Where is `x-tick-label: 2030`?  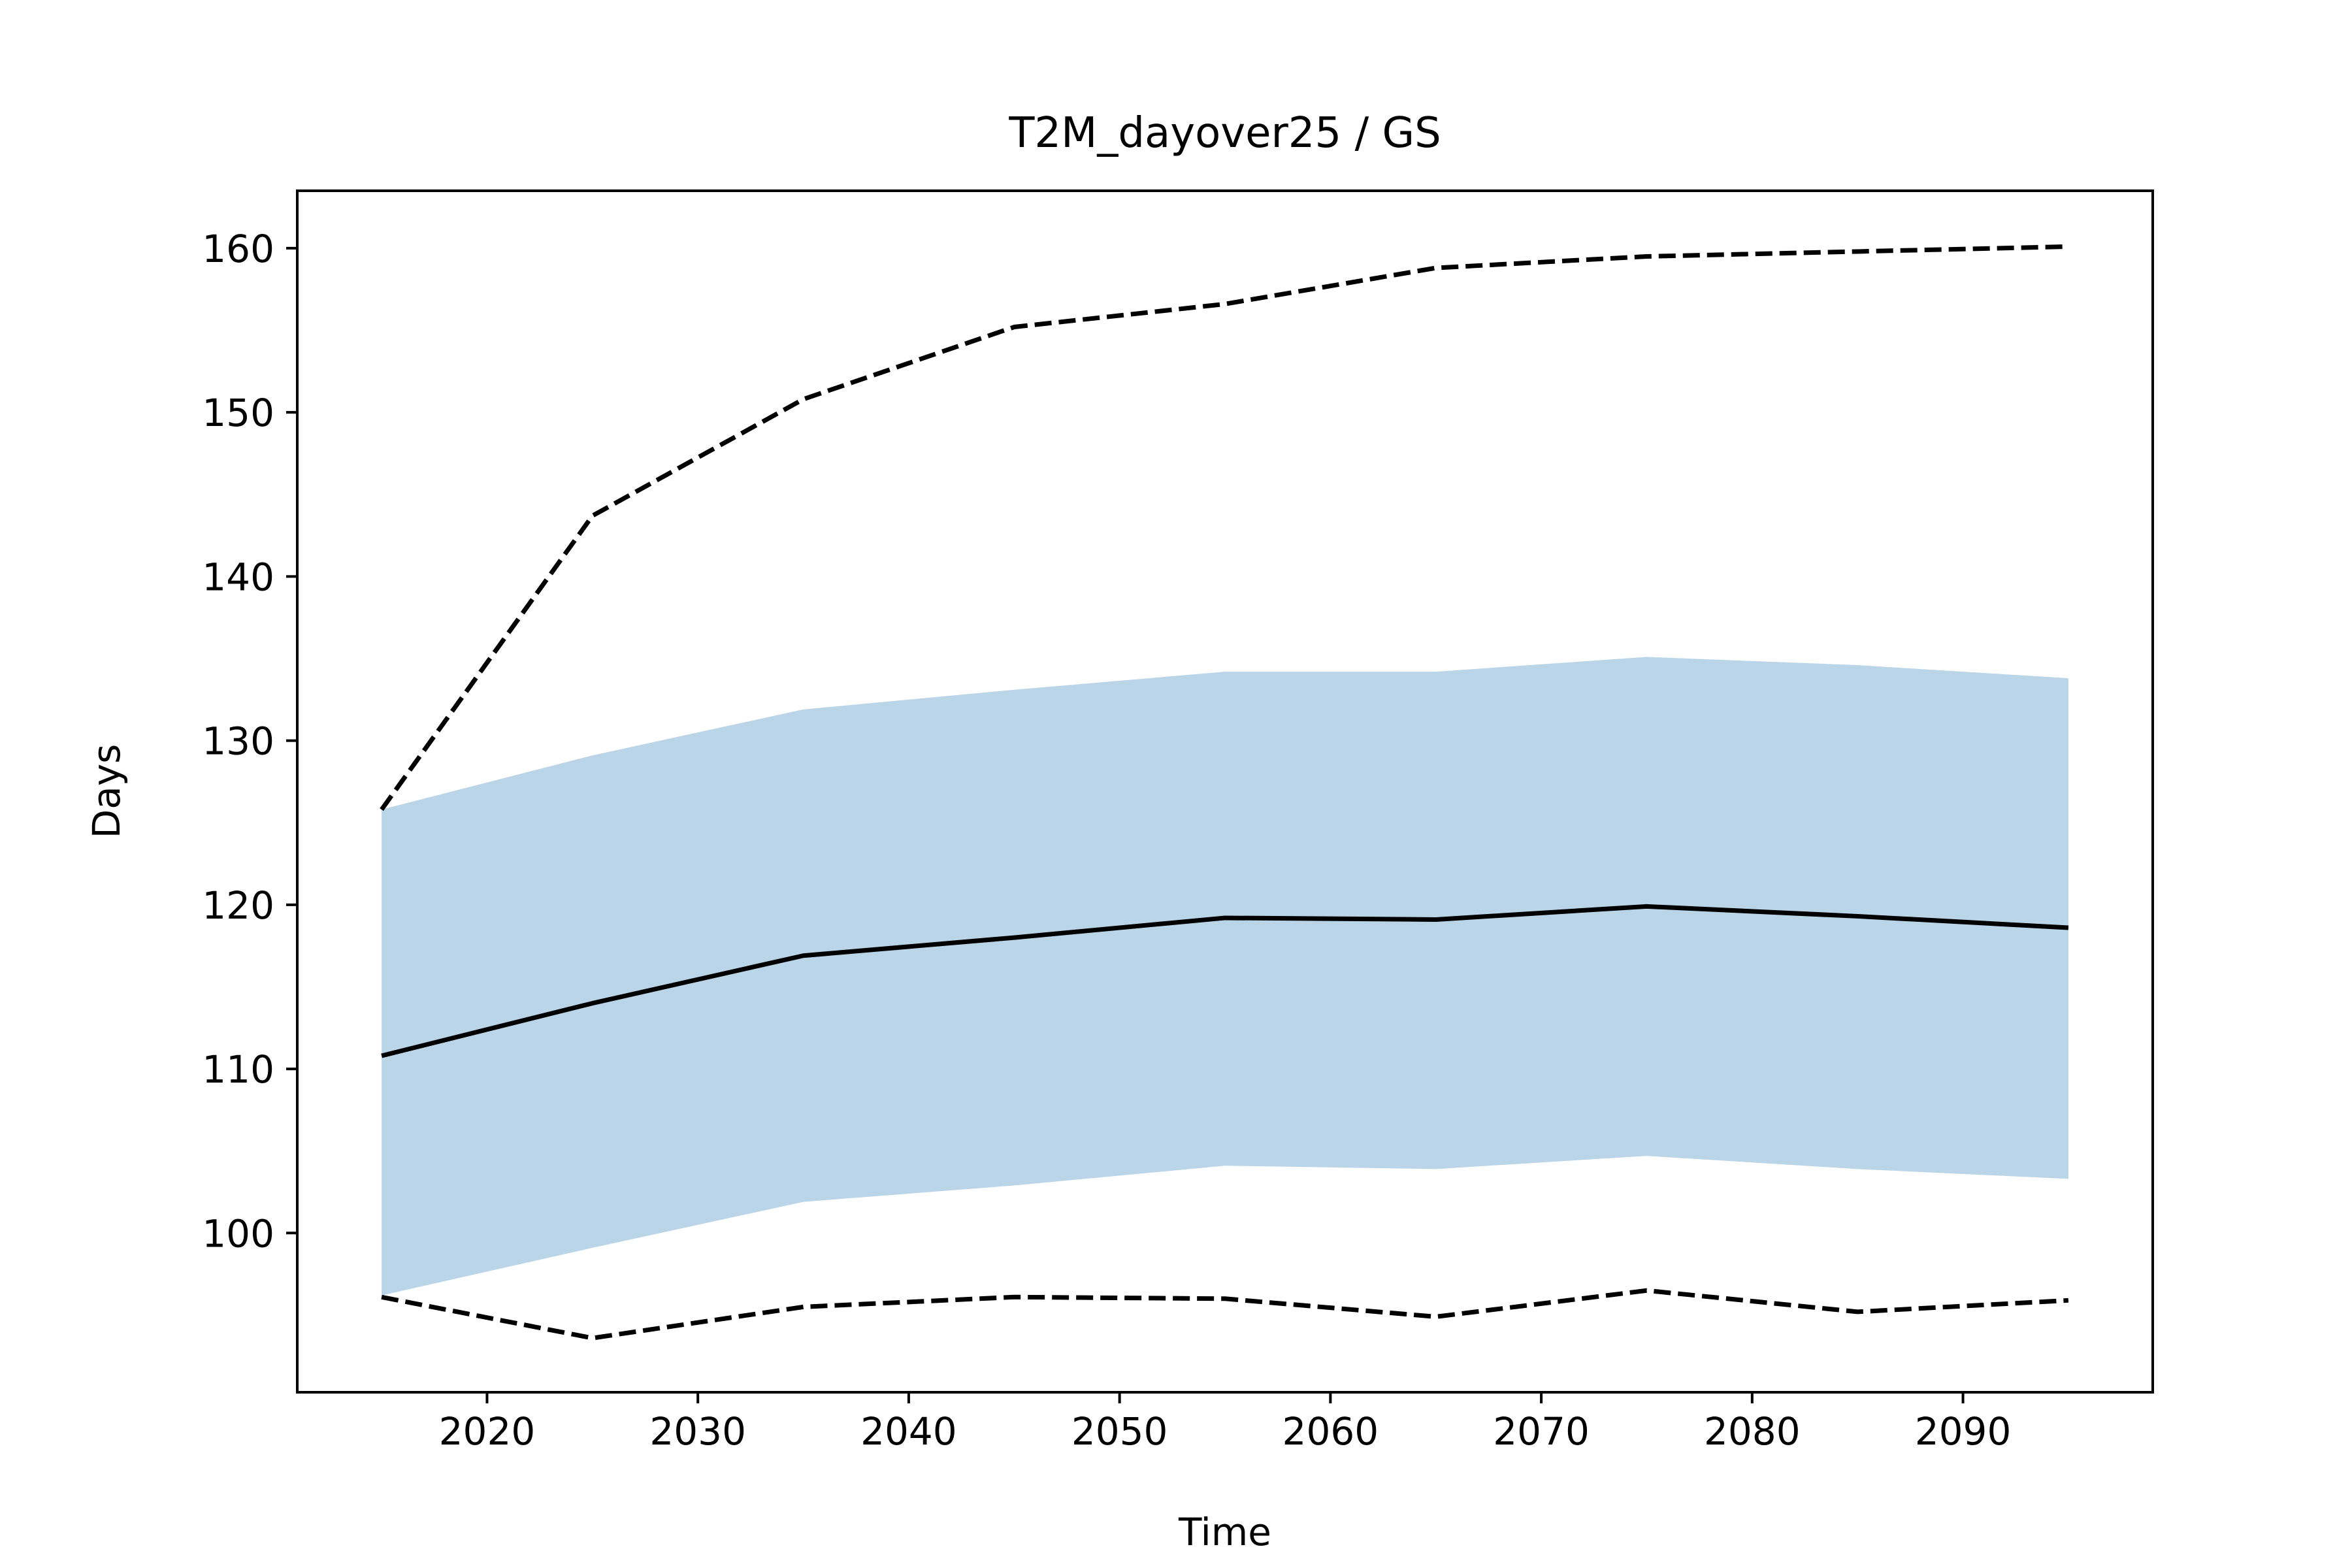 x-tick-label: 2030 is located at coordinates (697, 1431).